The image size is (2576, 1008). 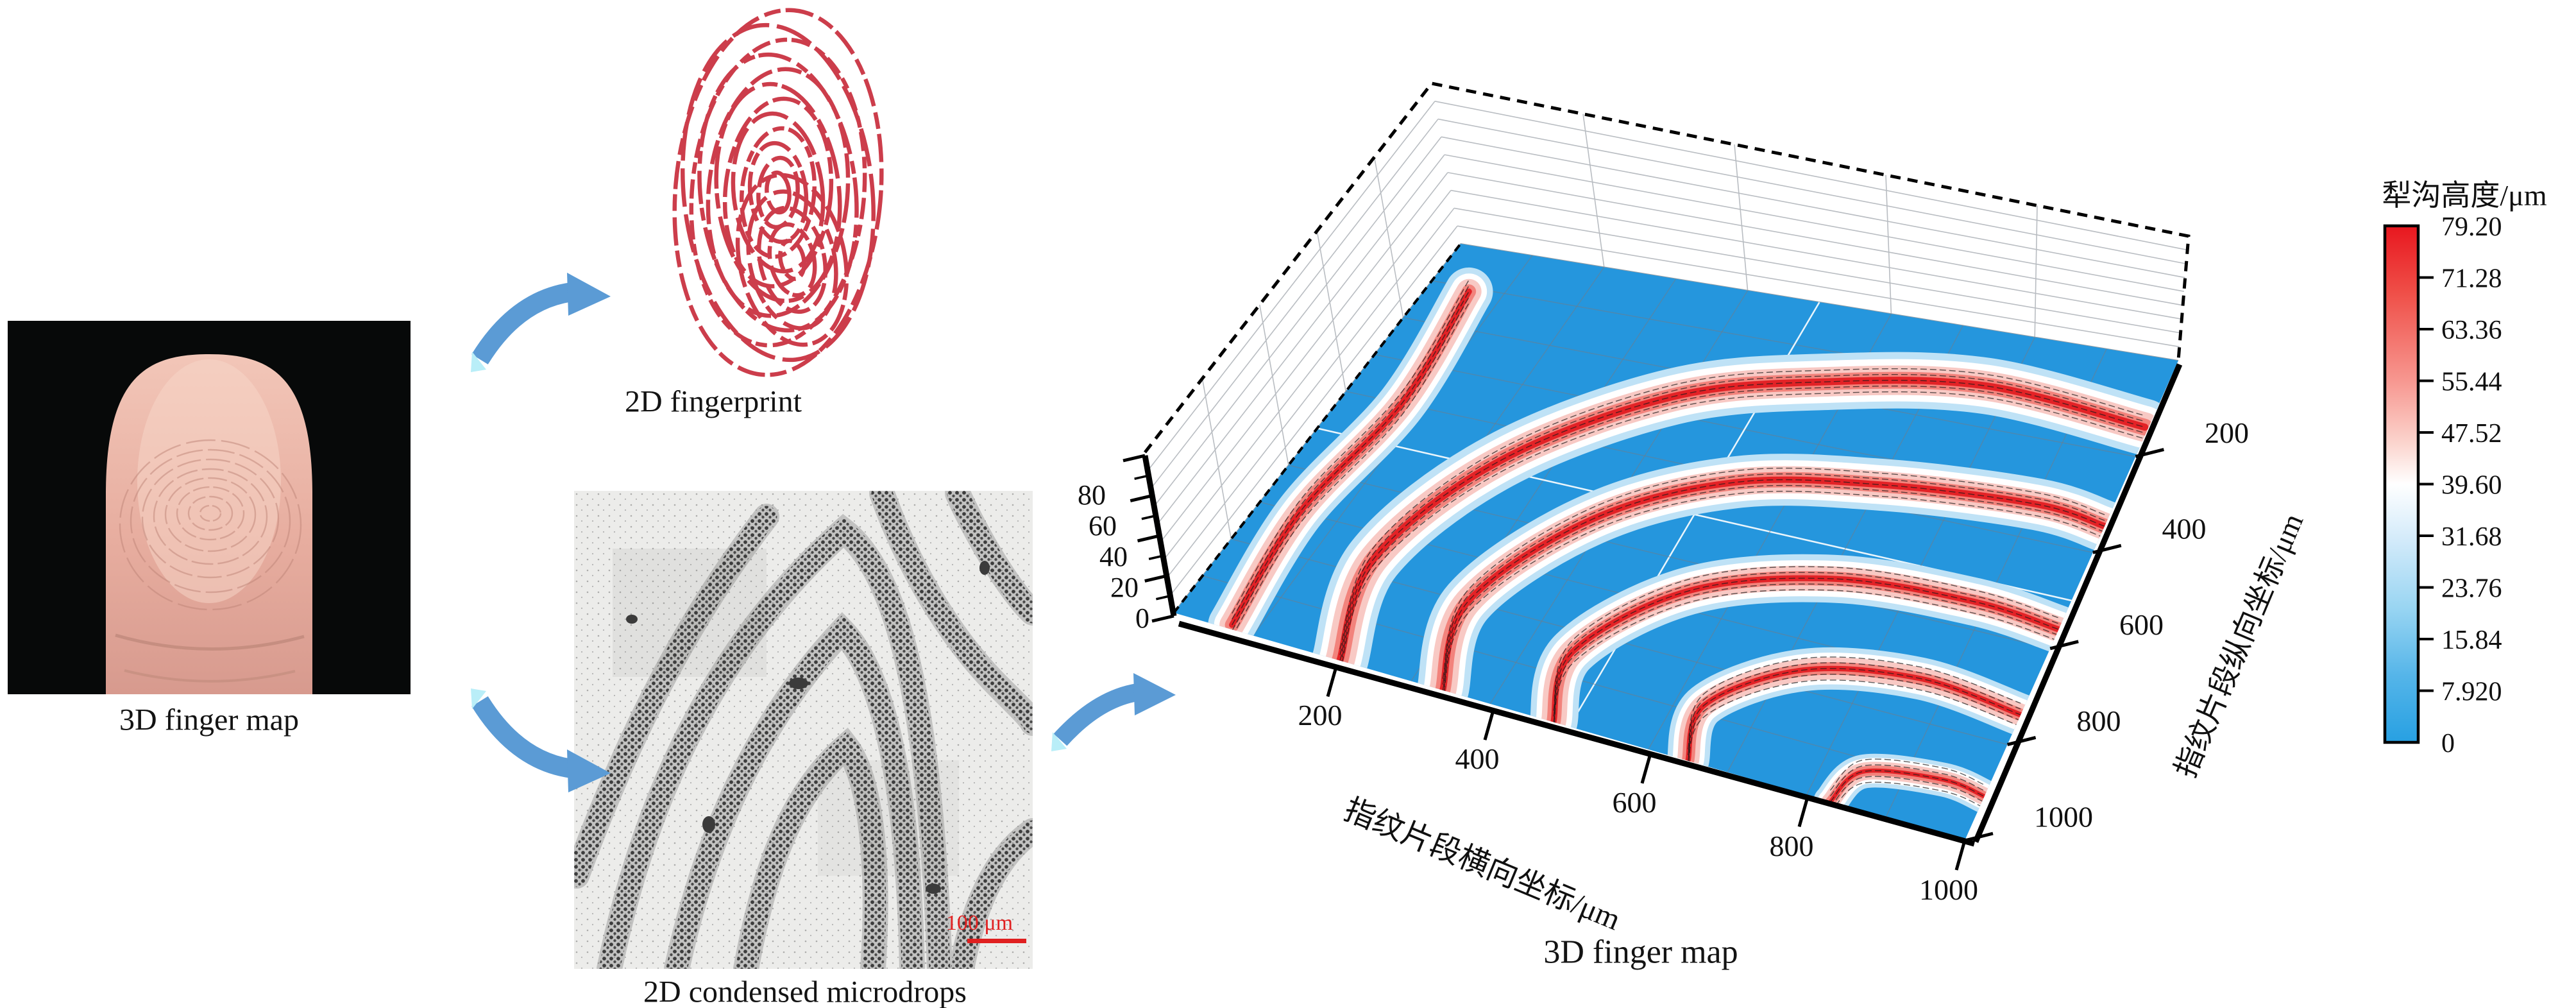 I want to click on x-tick-label: 200, so click(x=1320, y=715).